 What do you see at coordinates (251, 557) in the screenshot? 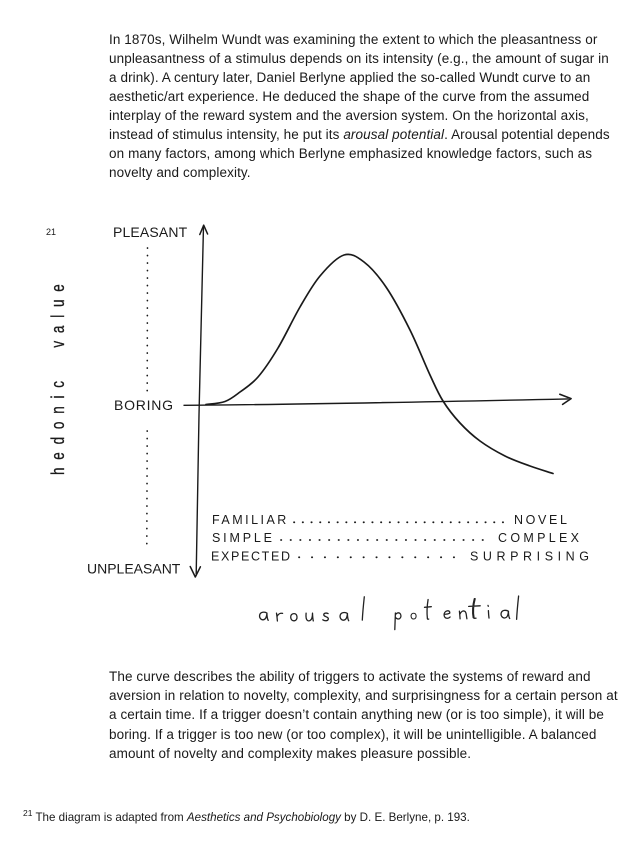
I see `svg-text: EXPECTED` at bounding box center [251, 557].